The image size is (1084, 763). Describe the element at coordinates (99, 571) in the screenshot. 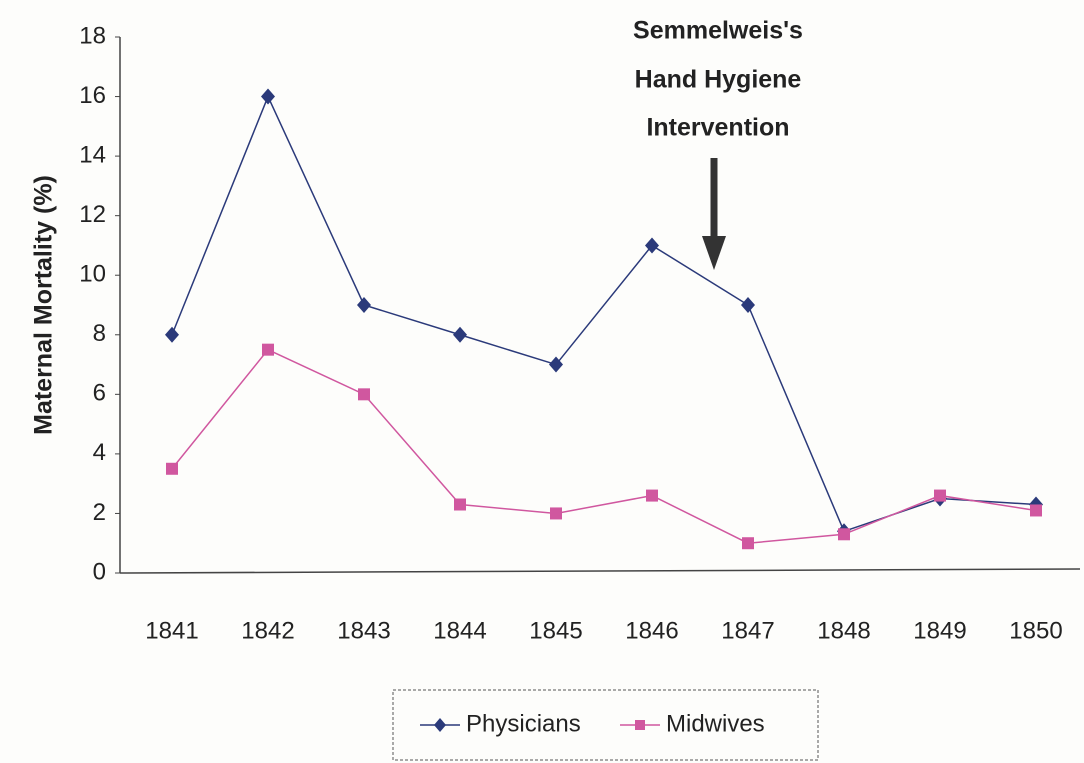

I see `y-tick-label: 0` at that location.